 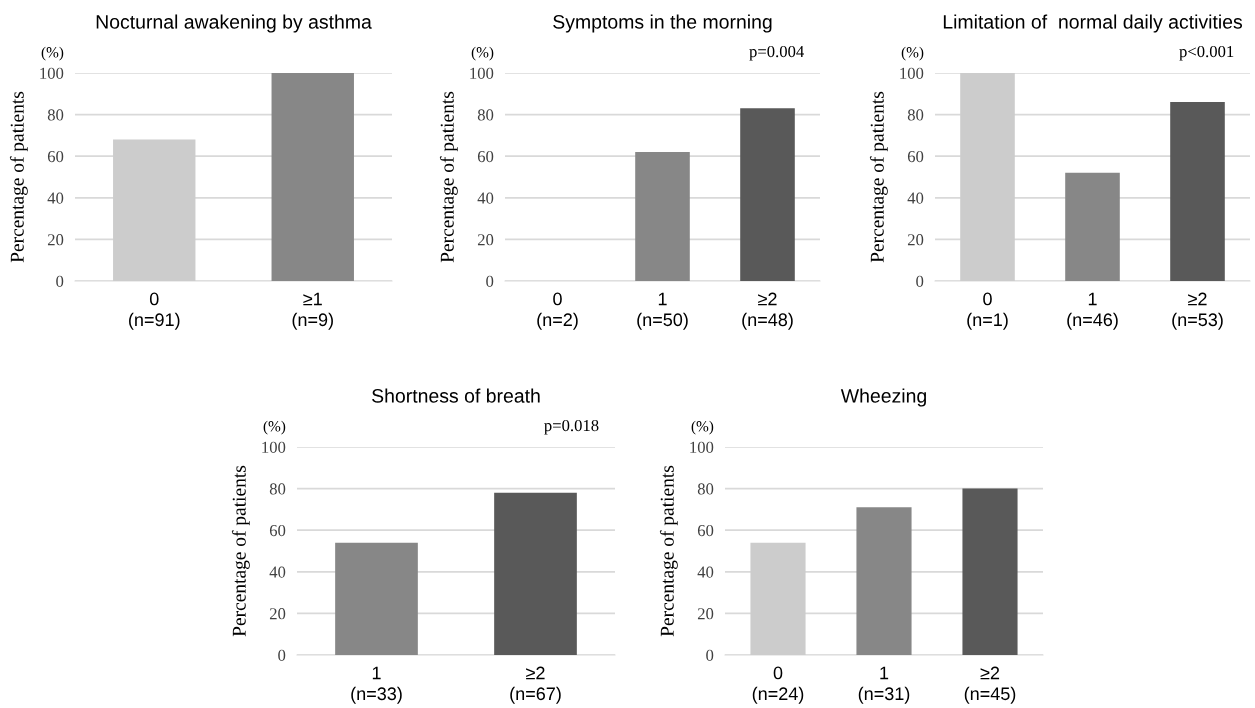 What do you see at coordinates (884, 685) in the screenshot?
I see `x-tick-label: 1 (n=31)` at bounding box center [884, 685].